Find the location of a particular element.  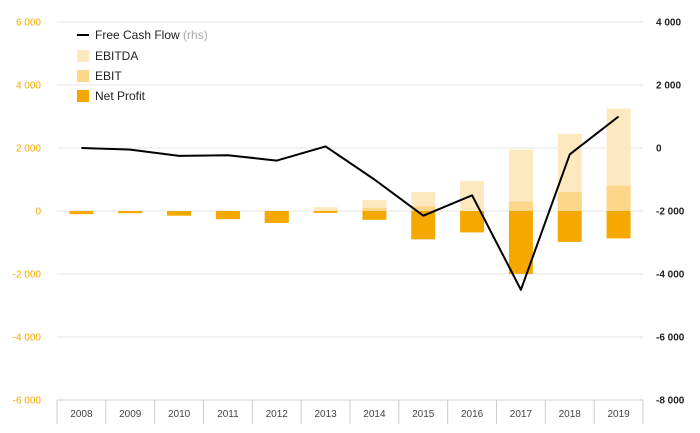

x-tick-label: 2010 is located at coordinates (179, 414).